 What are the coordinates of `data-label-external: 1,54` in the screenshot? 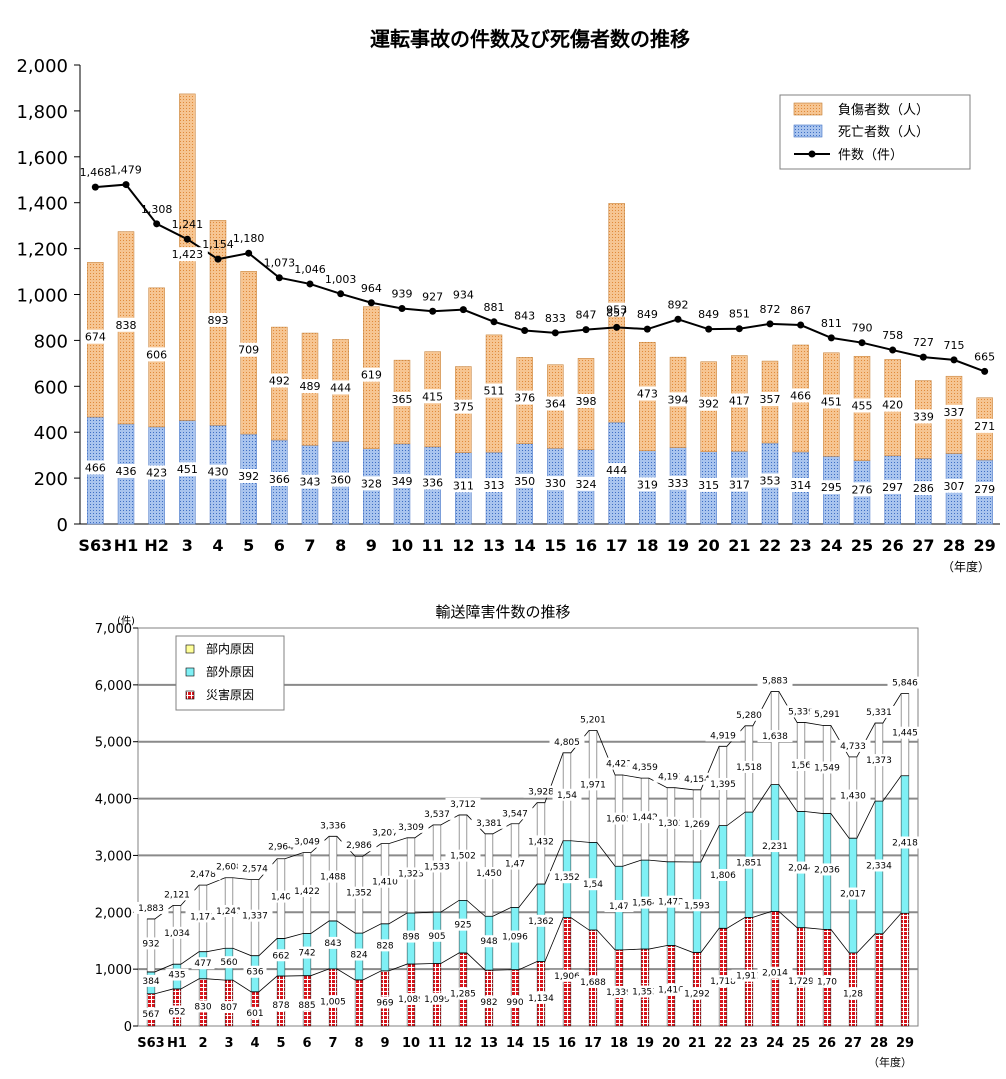 It's located at (593, 885).